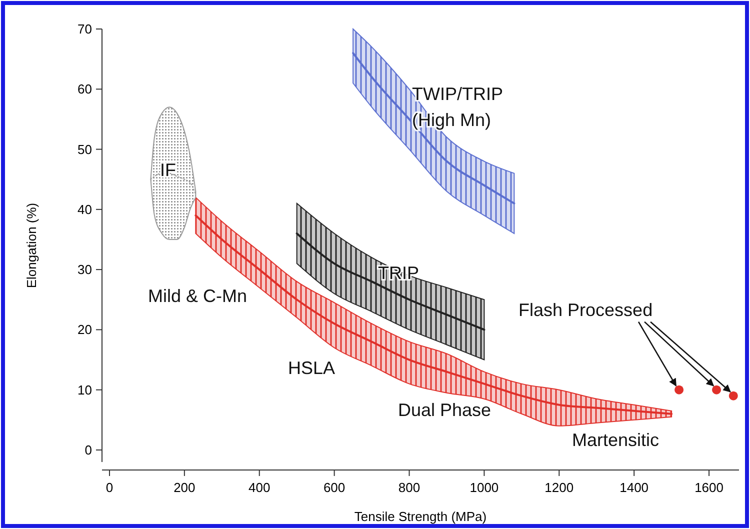 The height and width of the screenshot is (529, 750). I want to click on y-axis-title: Elongation (%), so click(31, 245).